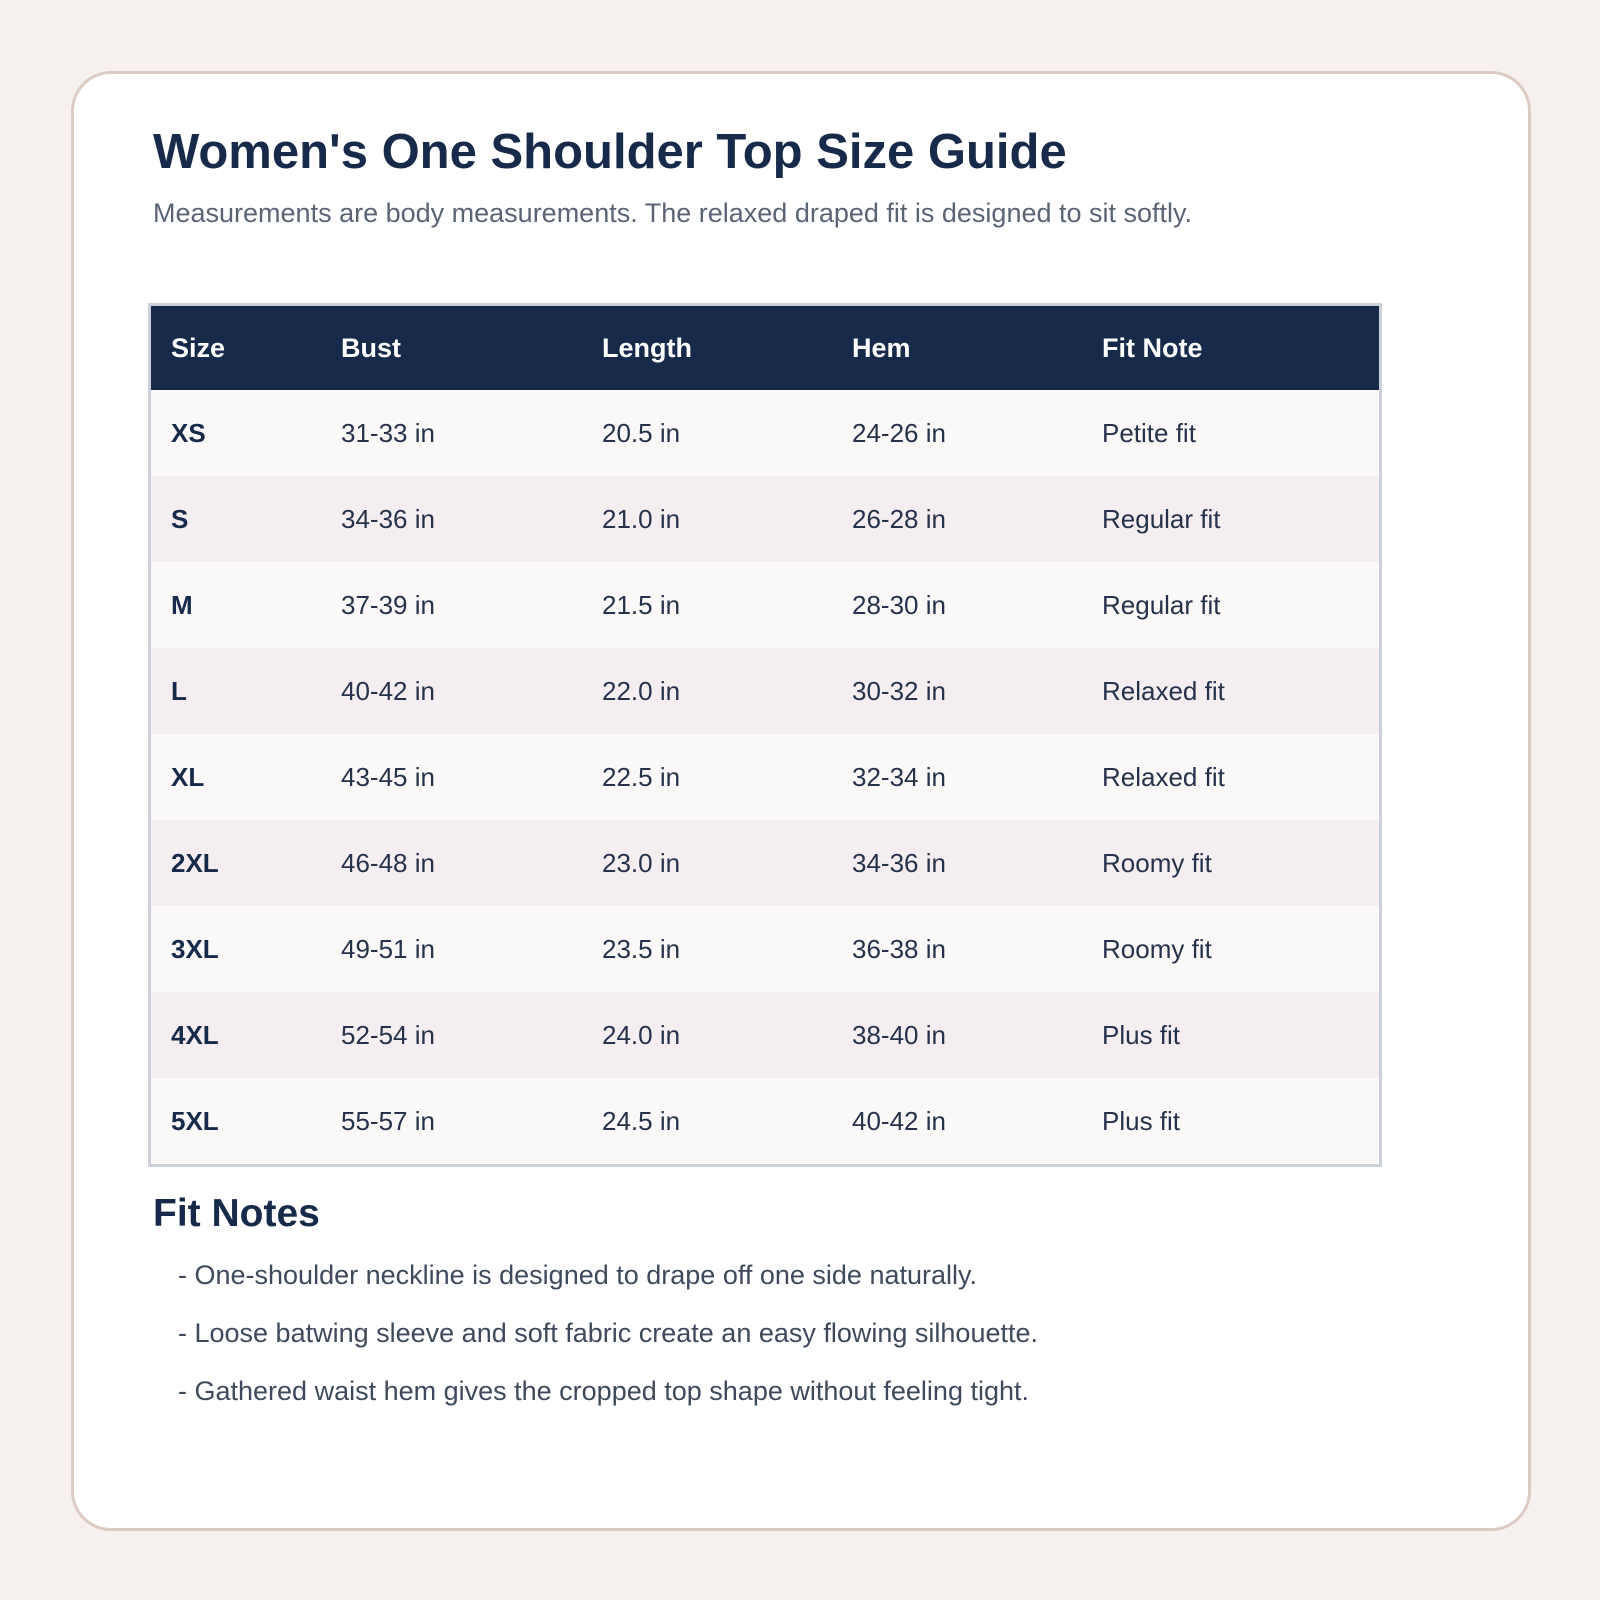 This screenshot has height=1600, width=1600. Describe the element at coordinates (957, 519) in the screenshot. I see `table-cell: 26-28 in` at that location.